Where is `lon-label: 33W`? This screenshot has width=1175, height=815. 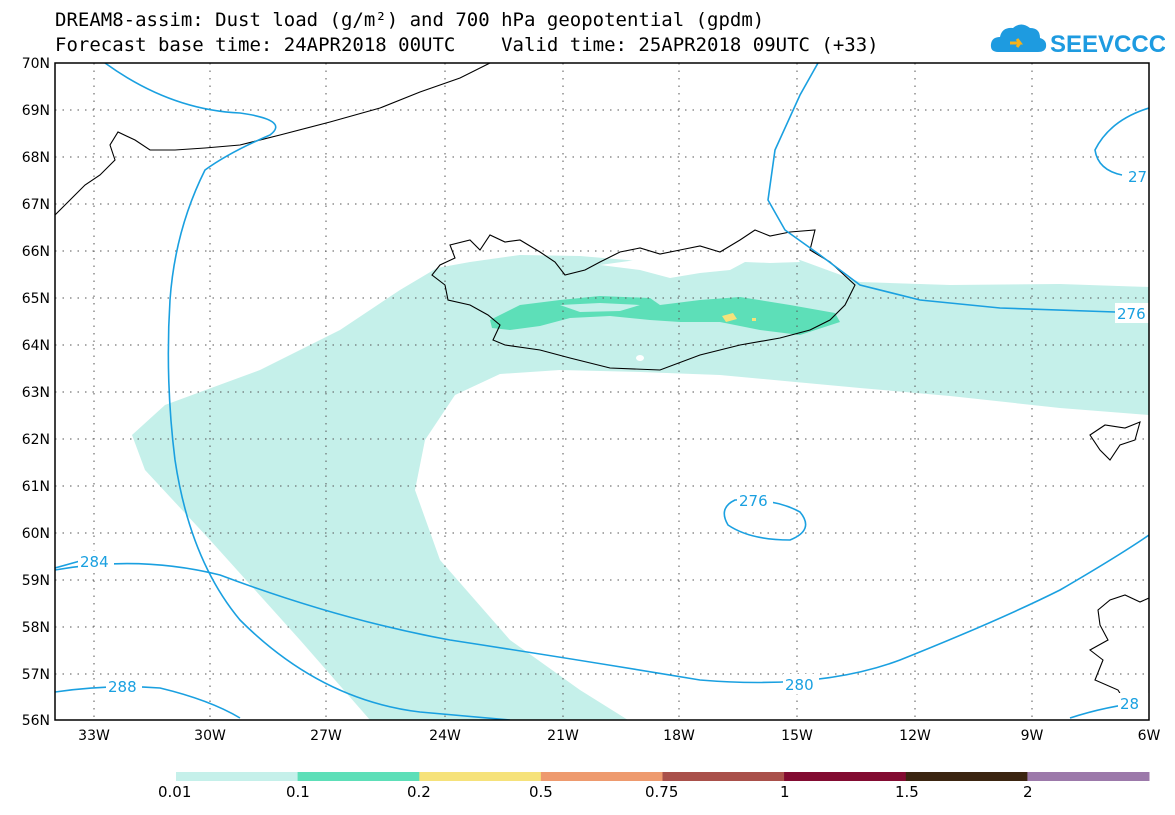
lon-label: 33W is located at coordinates (94, 736).